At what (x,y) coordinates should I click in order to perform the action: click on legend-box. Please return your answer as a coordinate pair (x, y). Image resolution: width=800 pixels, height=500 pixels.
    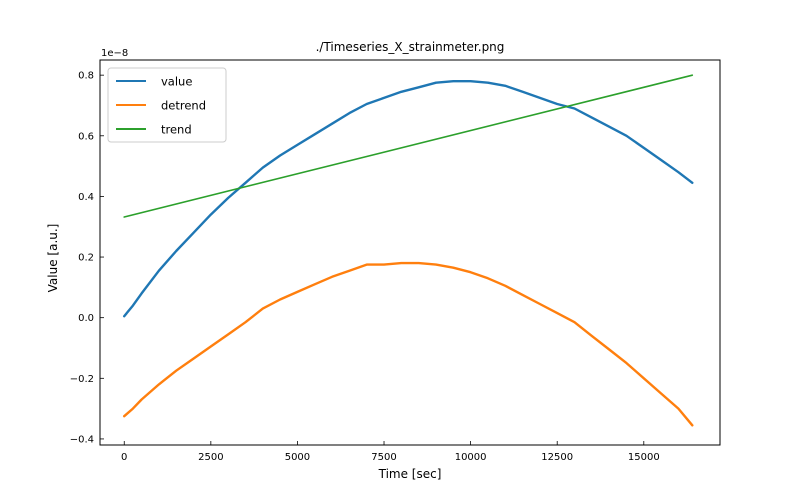
    Looking at the image, I should click on (167, 105).